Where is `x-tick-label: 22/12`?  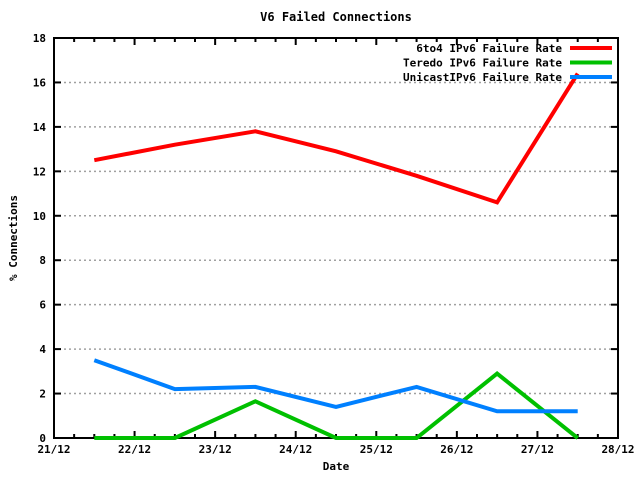
x-tick-label: 22/12 is located at coordinates (134, 449).